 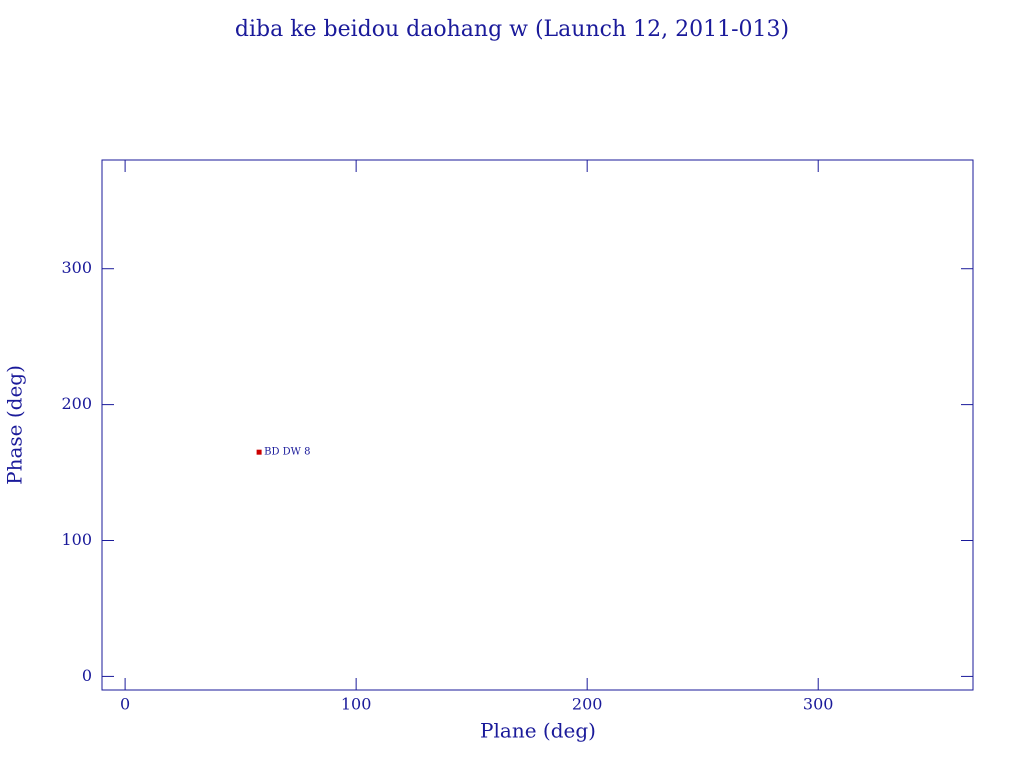 I want to click on y-tick-label: 100, so click(x=76, y=539).